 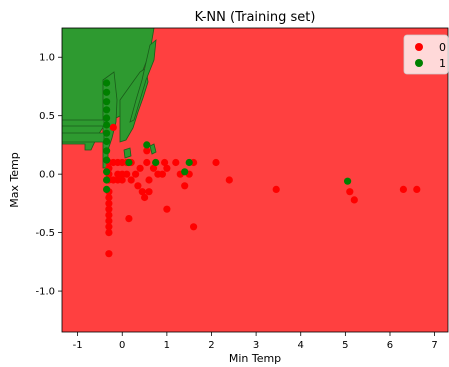 I want to click on x-tick-label: 0, so click(x=122, y=345).